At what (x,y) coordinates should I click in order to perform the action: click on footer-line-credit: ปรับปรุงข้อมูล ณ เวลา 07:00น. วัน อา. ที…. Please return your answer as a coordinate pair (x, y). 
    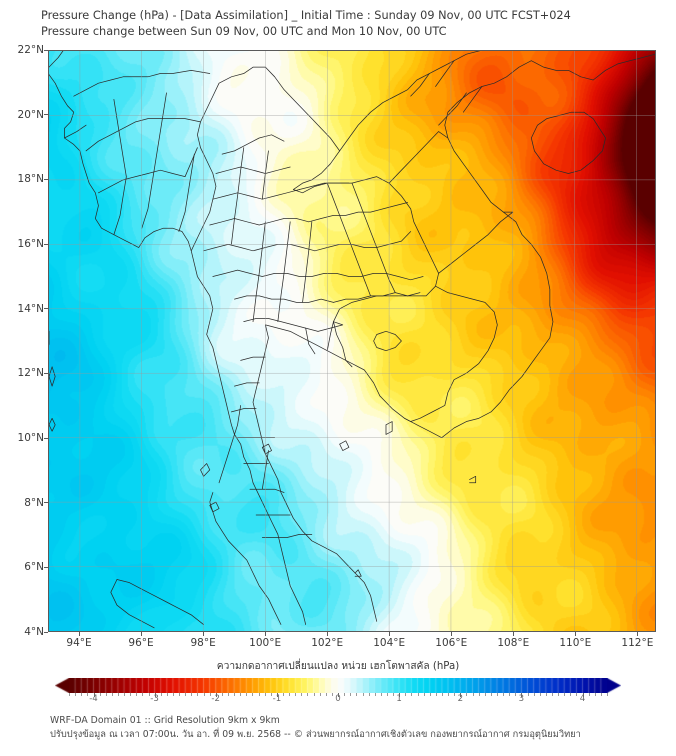
    Looking at the image, I should click on (315, 734).